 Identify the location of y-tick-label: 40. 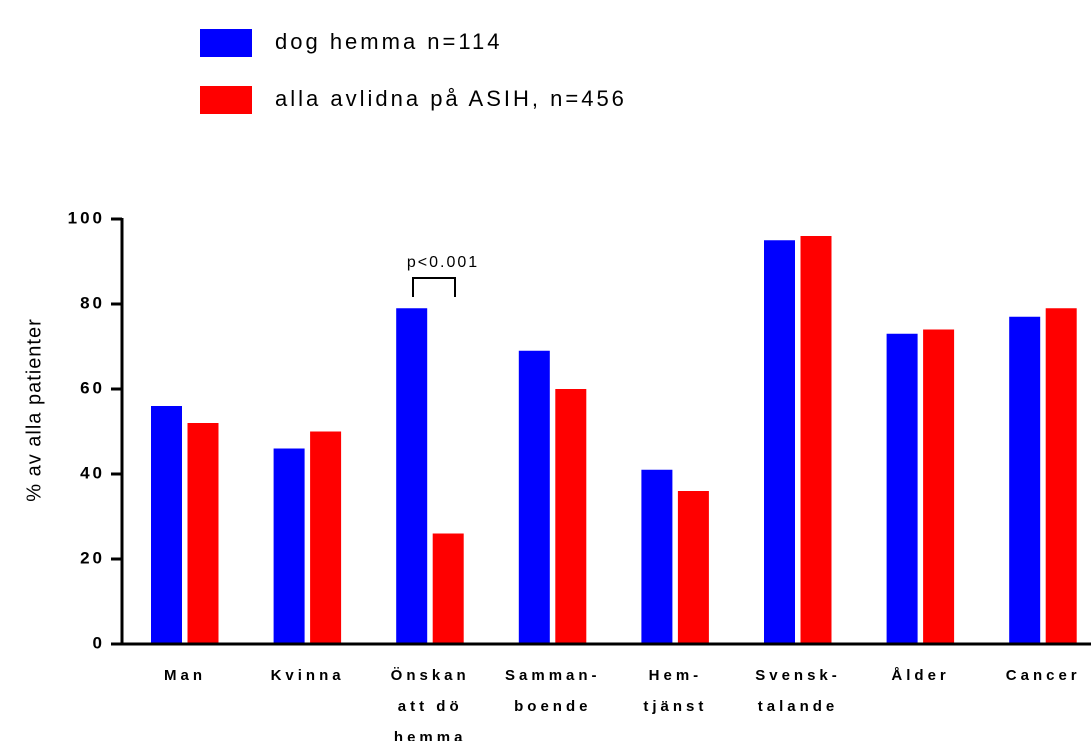
(92, 472).